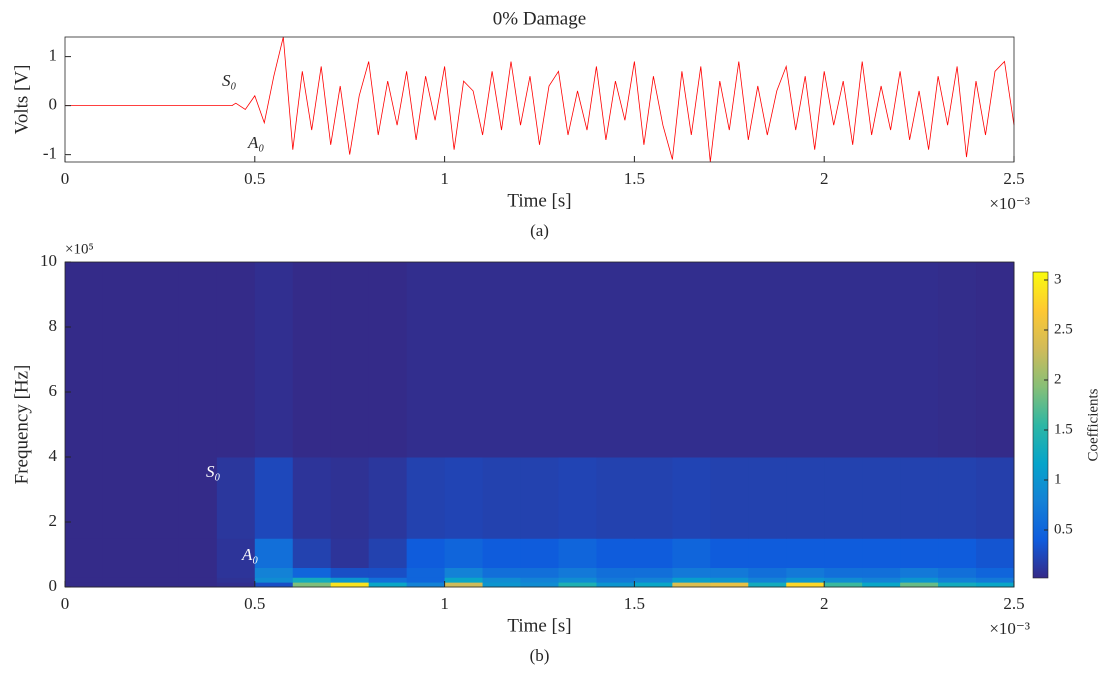  I want to click on caption: (b), so click(540, 655).